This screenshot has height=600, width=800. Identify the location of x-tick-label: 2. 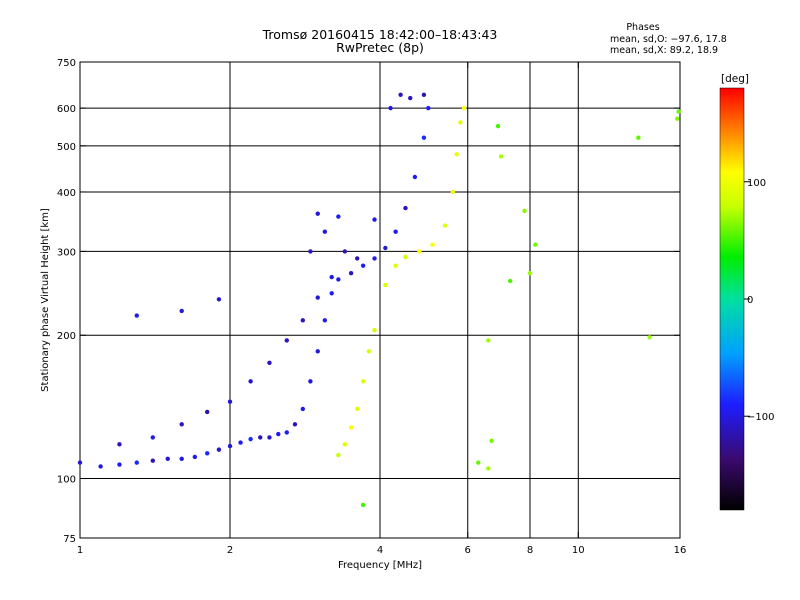
(230, 550).